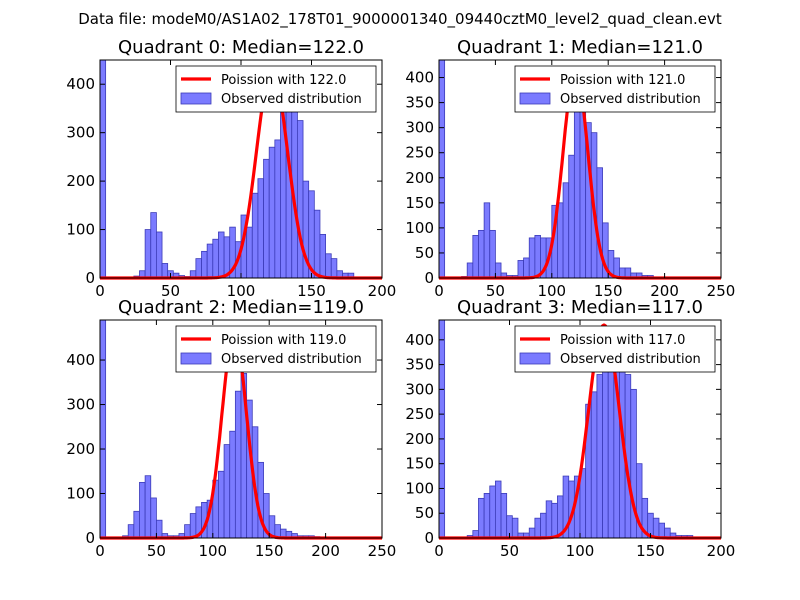 The height and width of the screenshot is (600, 800). What do you see at coordinates (283, 80) in the screenshot?
I see `legend-label-poisson: Poission with 122.0` at bounding box center [283, 80].